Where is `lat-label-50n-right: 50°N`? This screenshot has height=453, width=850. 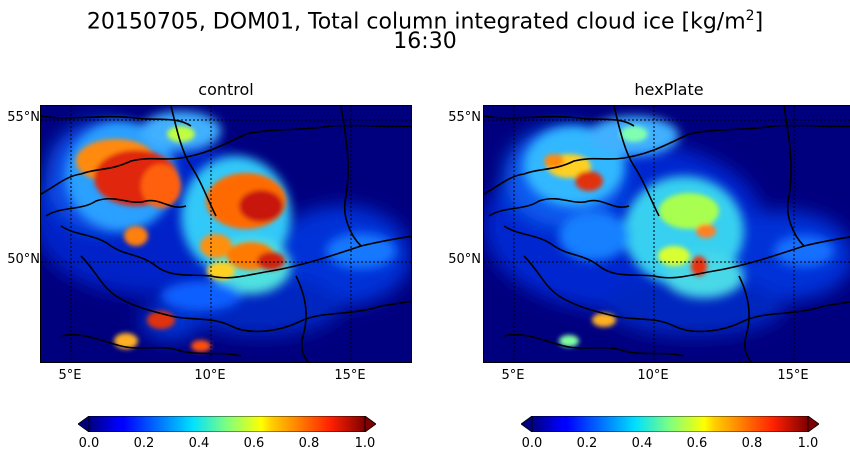
lat-label-50n-right: 50°N is located at coordinates (464, 259).